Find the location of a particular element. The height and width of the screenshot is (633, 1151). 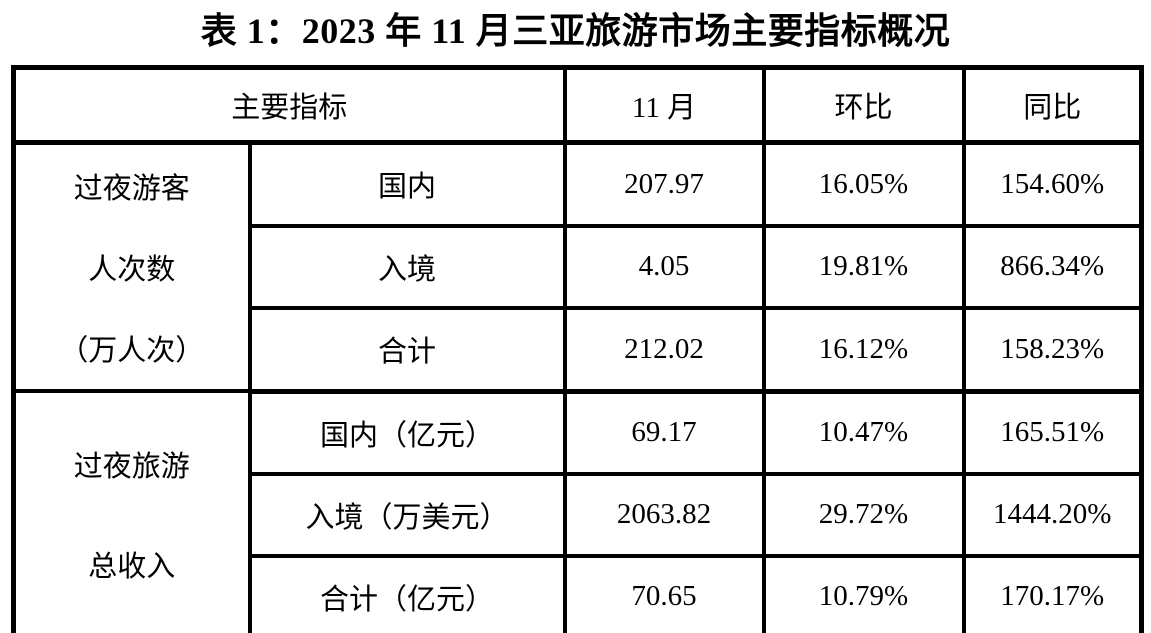

header-november: 11 月 is located at coordinates (664, 105).